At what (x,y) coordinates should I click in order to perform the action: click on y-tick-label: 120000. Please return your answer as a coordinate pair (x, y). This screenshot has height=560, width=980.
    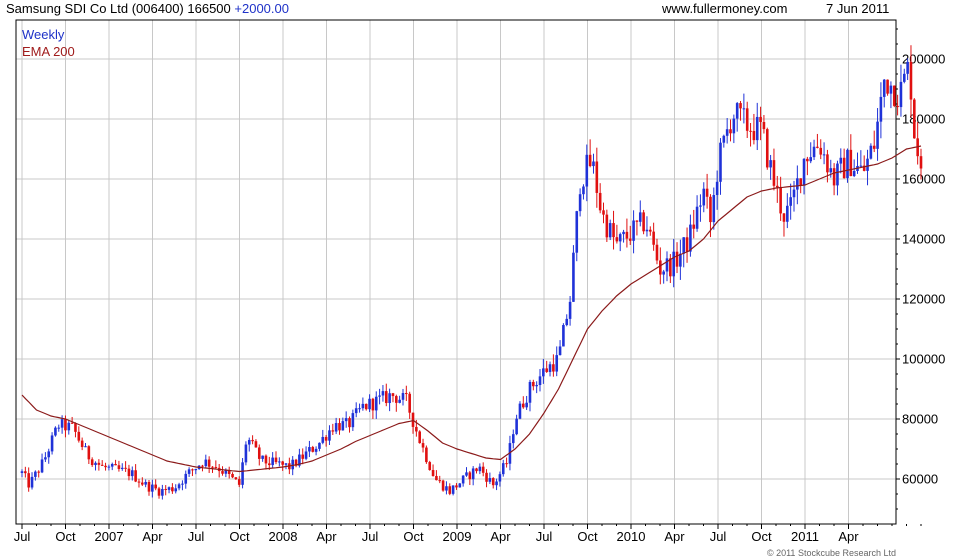
    Looking at the image, I should click on (923, 299).